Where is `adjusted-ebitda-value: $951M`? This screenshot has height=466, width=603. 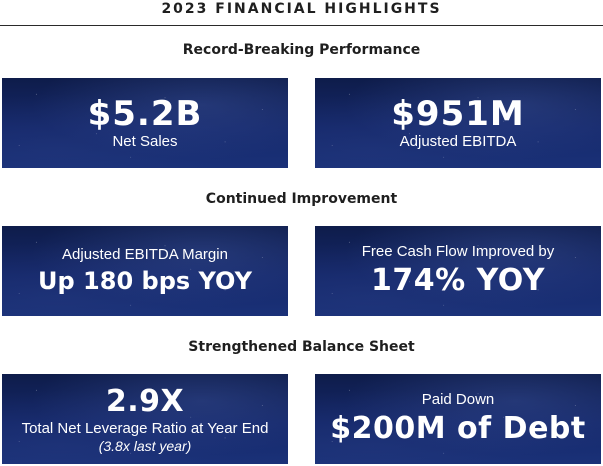
adjusted-ebitda-value: $951M is located at coordinates (458, 114).